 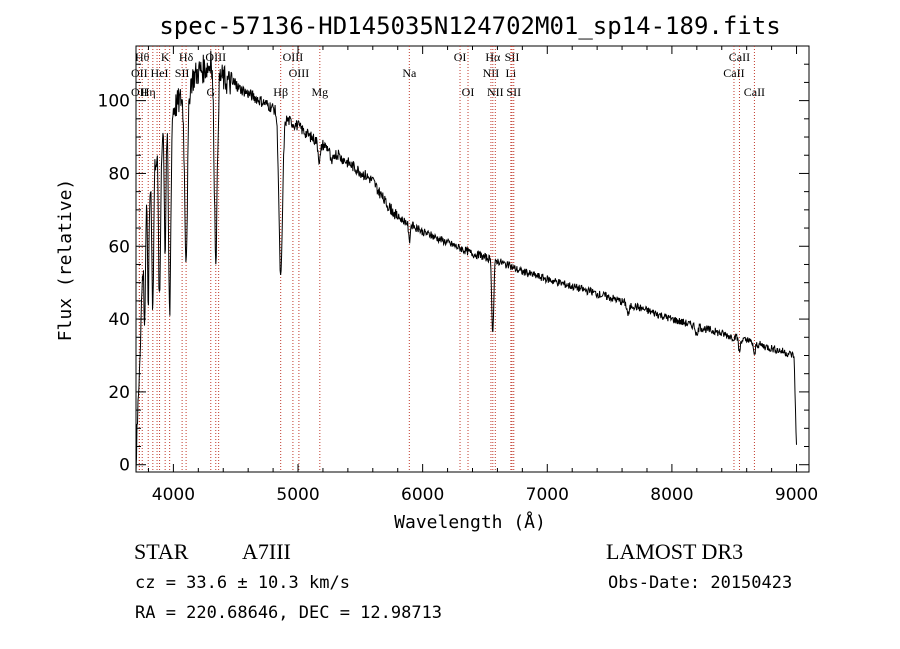 I want to click on y-tick-label: 100, so click(x=114, y=102).